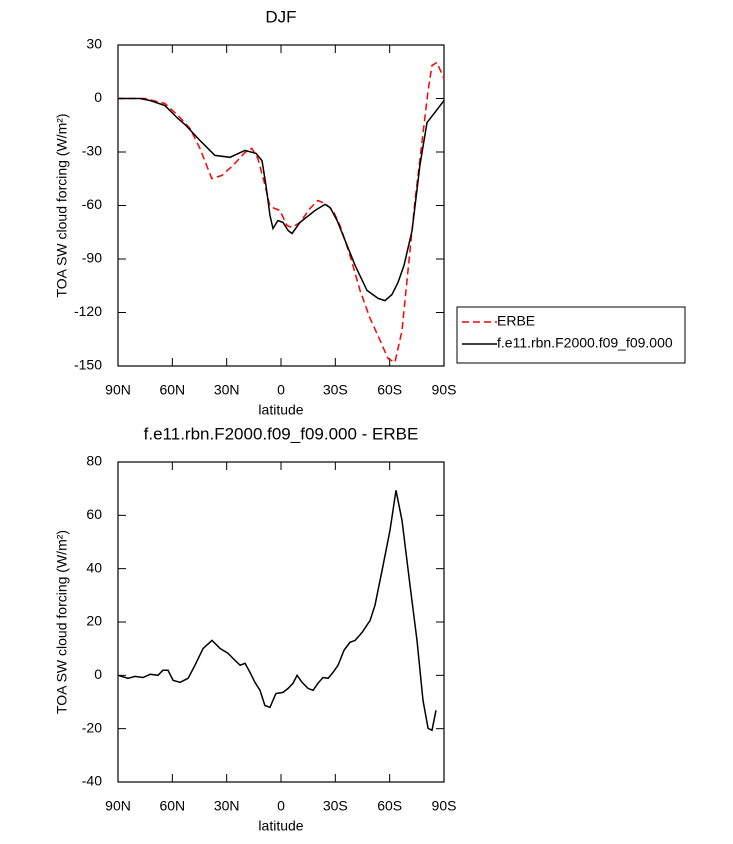  I want to click on legend-box, so click(571, 335).